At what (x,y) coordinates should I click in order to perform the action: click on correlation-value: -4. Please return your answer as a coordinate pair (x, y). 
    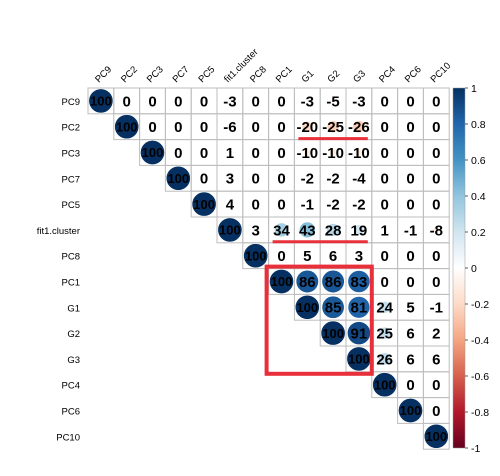
    Looking at the image, I should click on (359, 179).